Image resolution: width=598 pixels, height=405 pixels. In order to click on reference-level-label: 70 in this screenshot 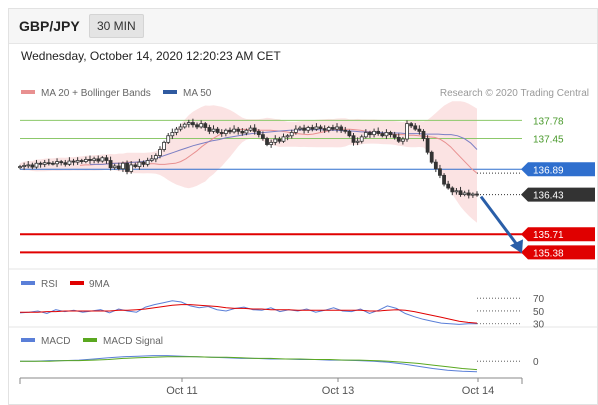, I will do `click(539, 299)`.